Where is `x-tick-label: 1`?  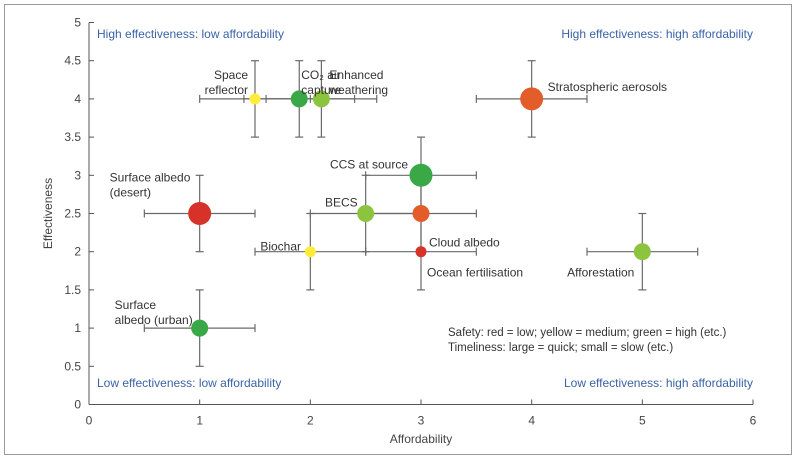
x-tick-label: 1 is located at coordinates (199, 421).